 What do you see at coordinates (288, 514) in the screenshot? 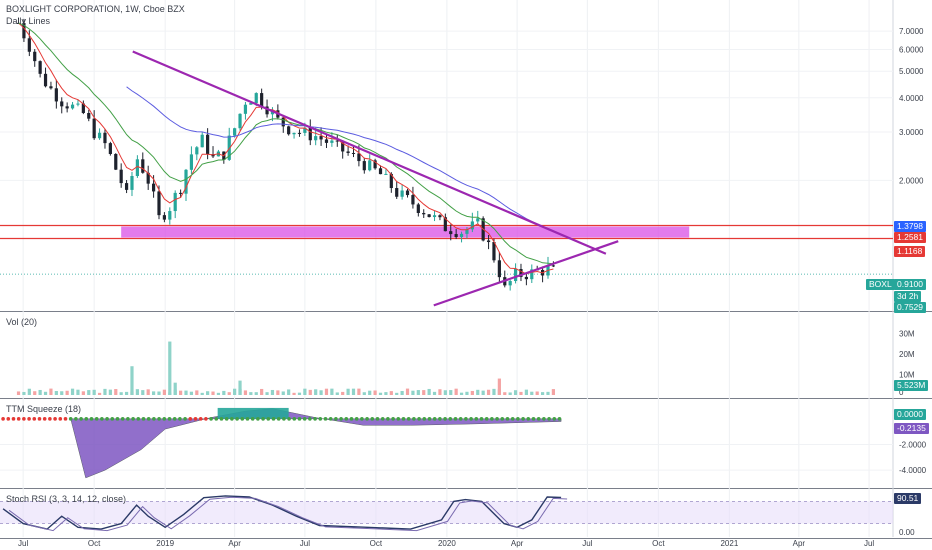
I see `stoch-d-line` at bounding box center [288, 514].